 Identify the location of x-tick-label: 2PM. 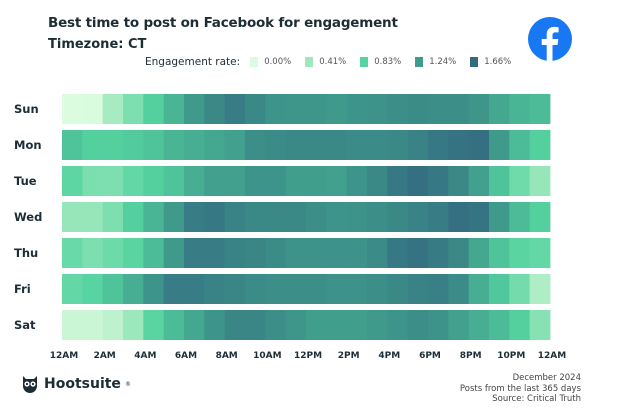
(349, 356).